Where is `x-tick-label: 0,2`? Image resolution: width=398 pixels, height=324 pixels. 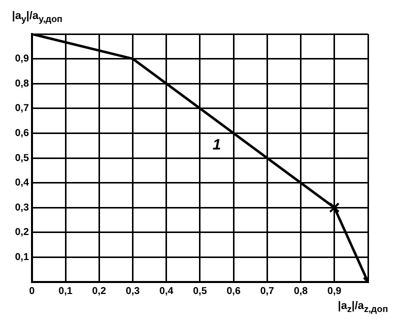 x-tick-label: 0,2 is located at coordinates (99, 291).